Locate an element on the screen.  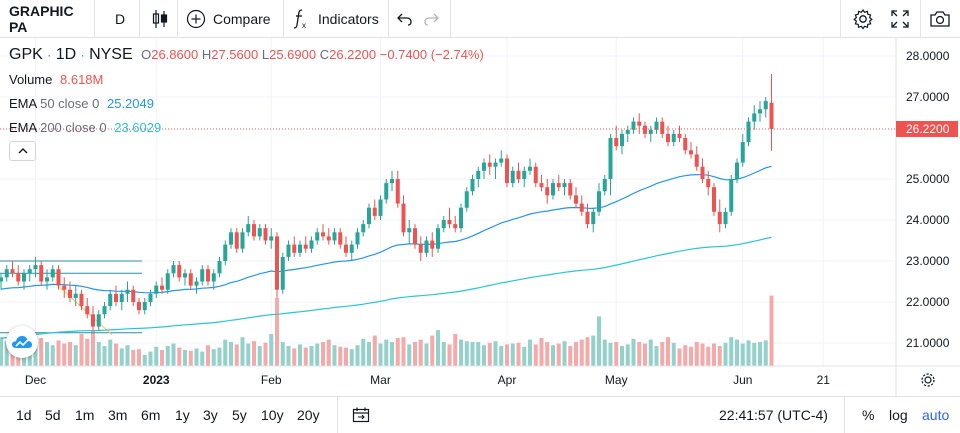
broker-logo is located at coordinates (22, 342).